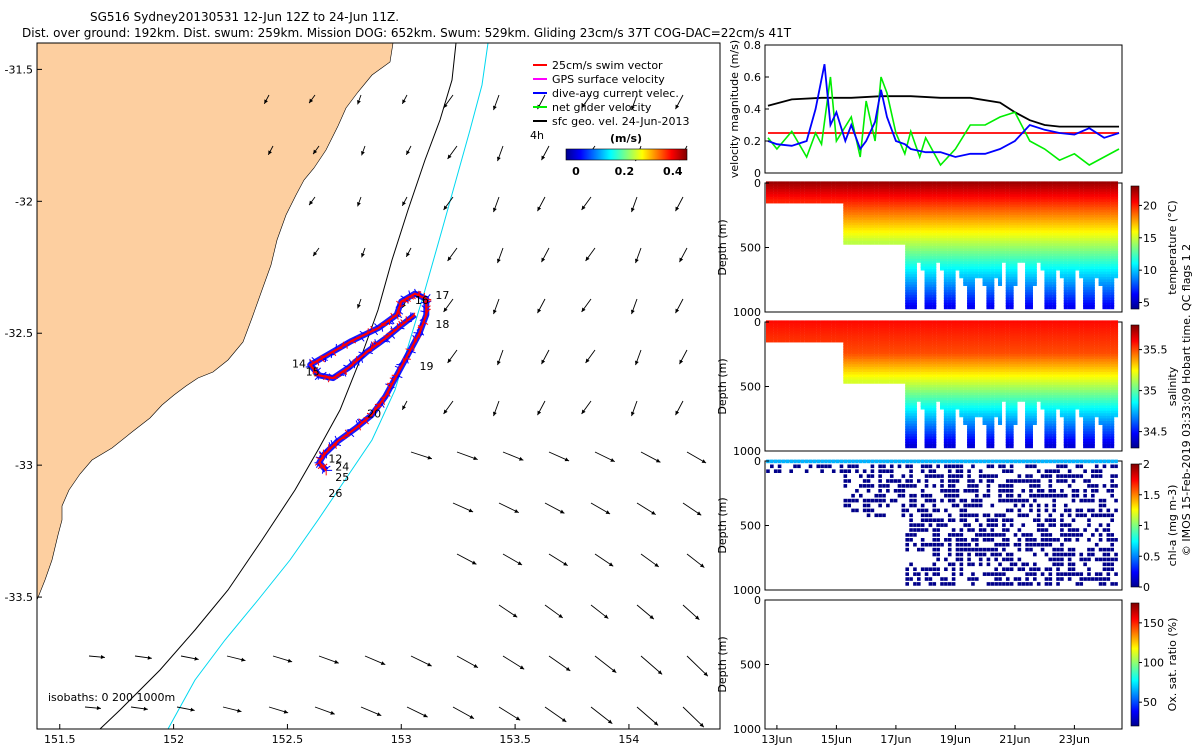 This screenshot has height=750, width=1200. Describe the element at coordinates (610, 721) in the screenshot. I see `velocity-arrow-head` at that location.